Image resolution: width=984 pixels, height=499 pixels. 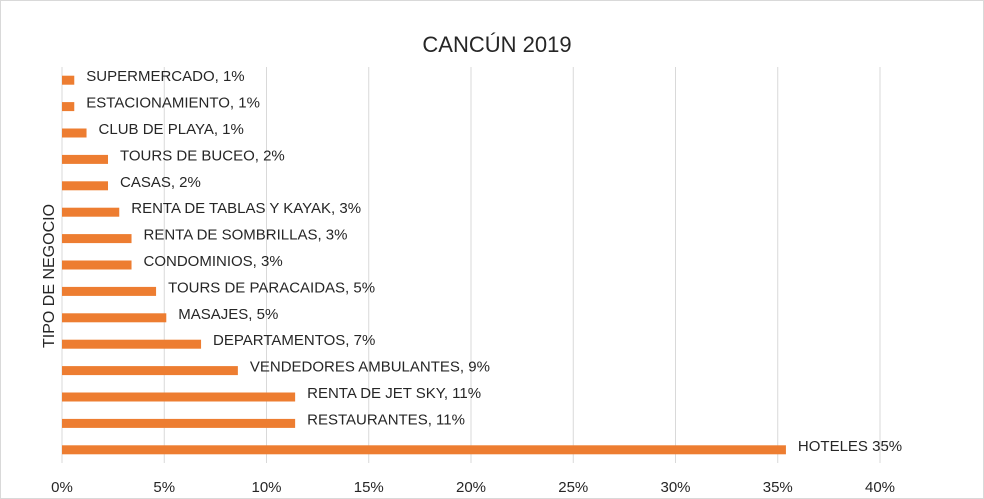 What do you see at coordinates (880, 487) in the screenshot?
I see `x-tick-label: 40%` at bounding box center [880, 487].